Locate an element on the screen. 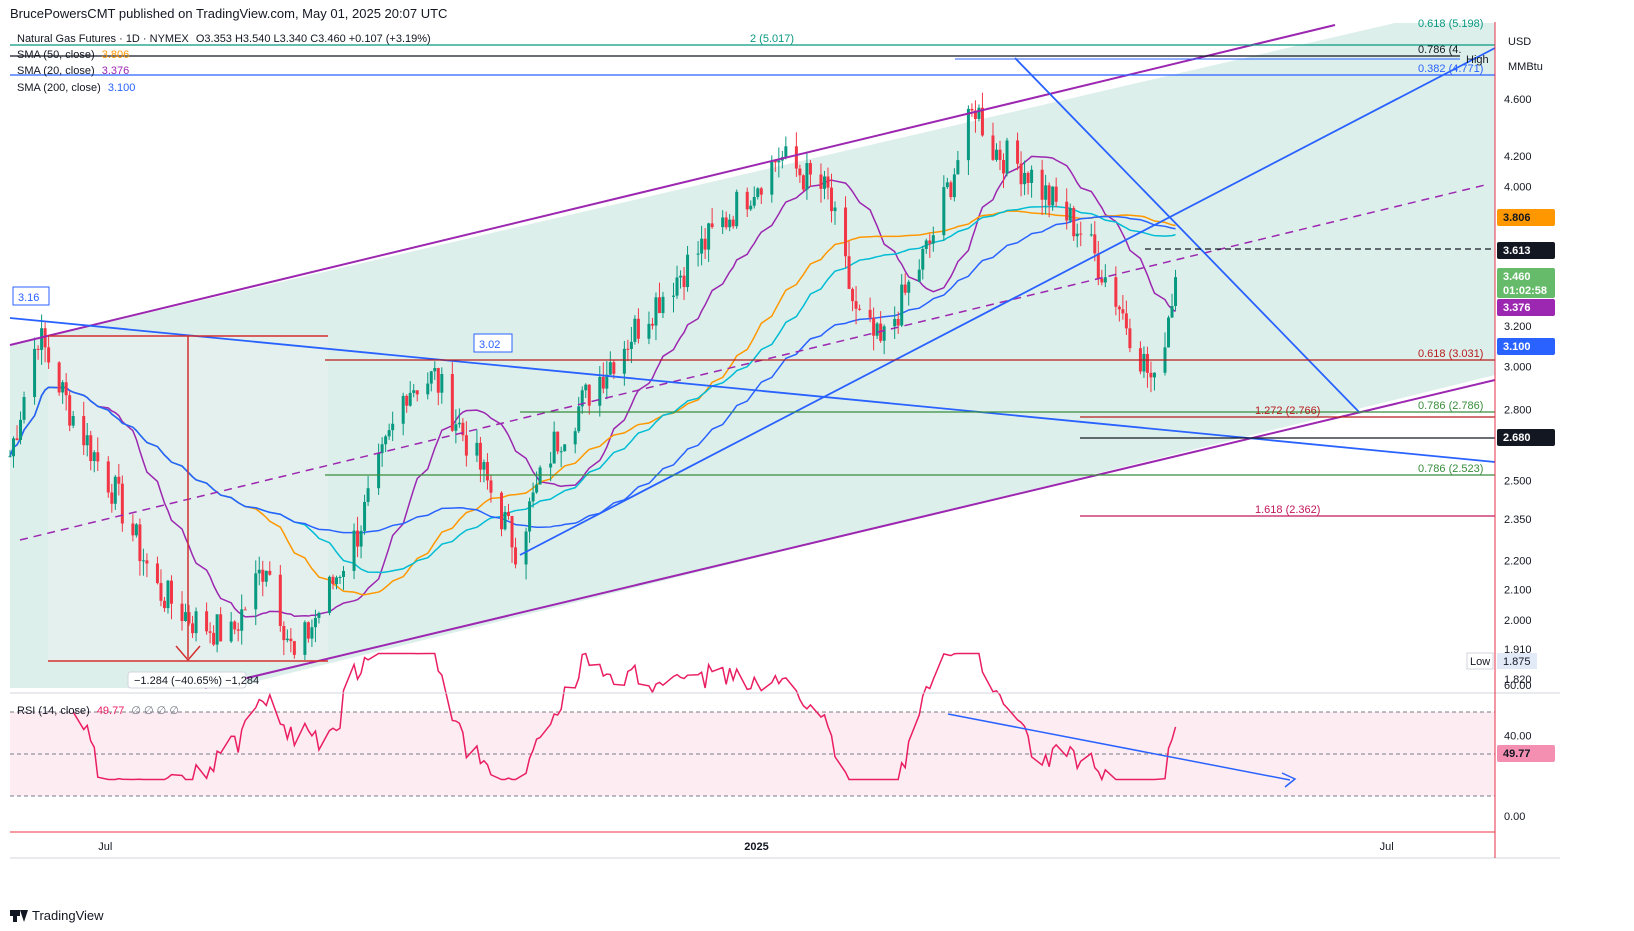  dashed-level-tag-bg is located at coordinates (1526, 250).